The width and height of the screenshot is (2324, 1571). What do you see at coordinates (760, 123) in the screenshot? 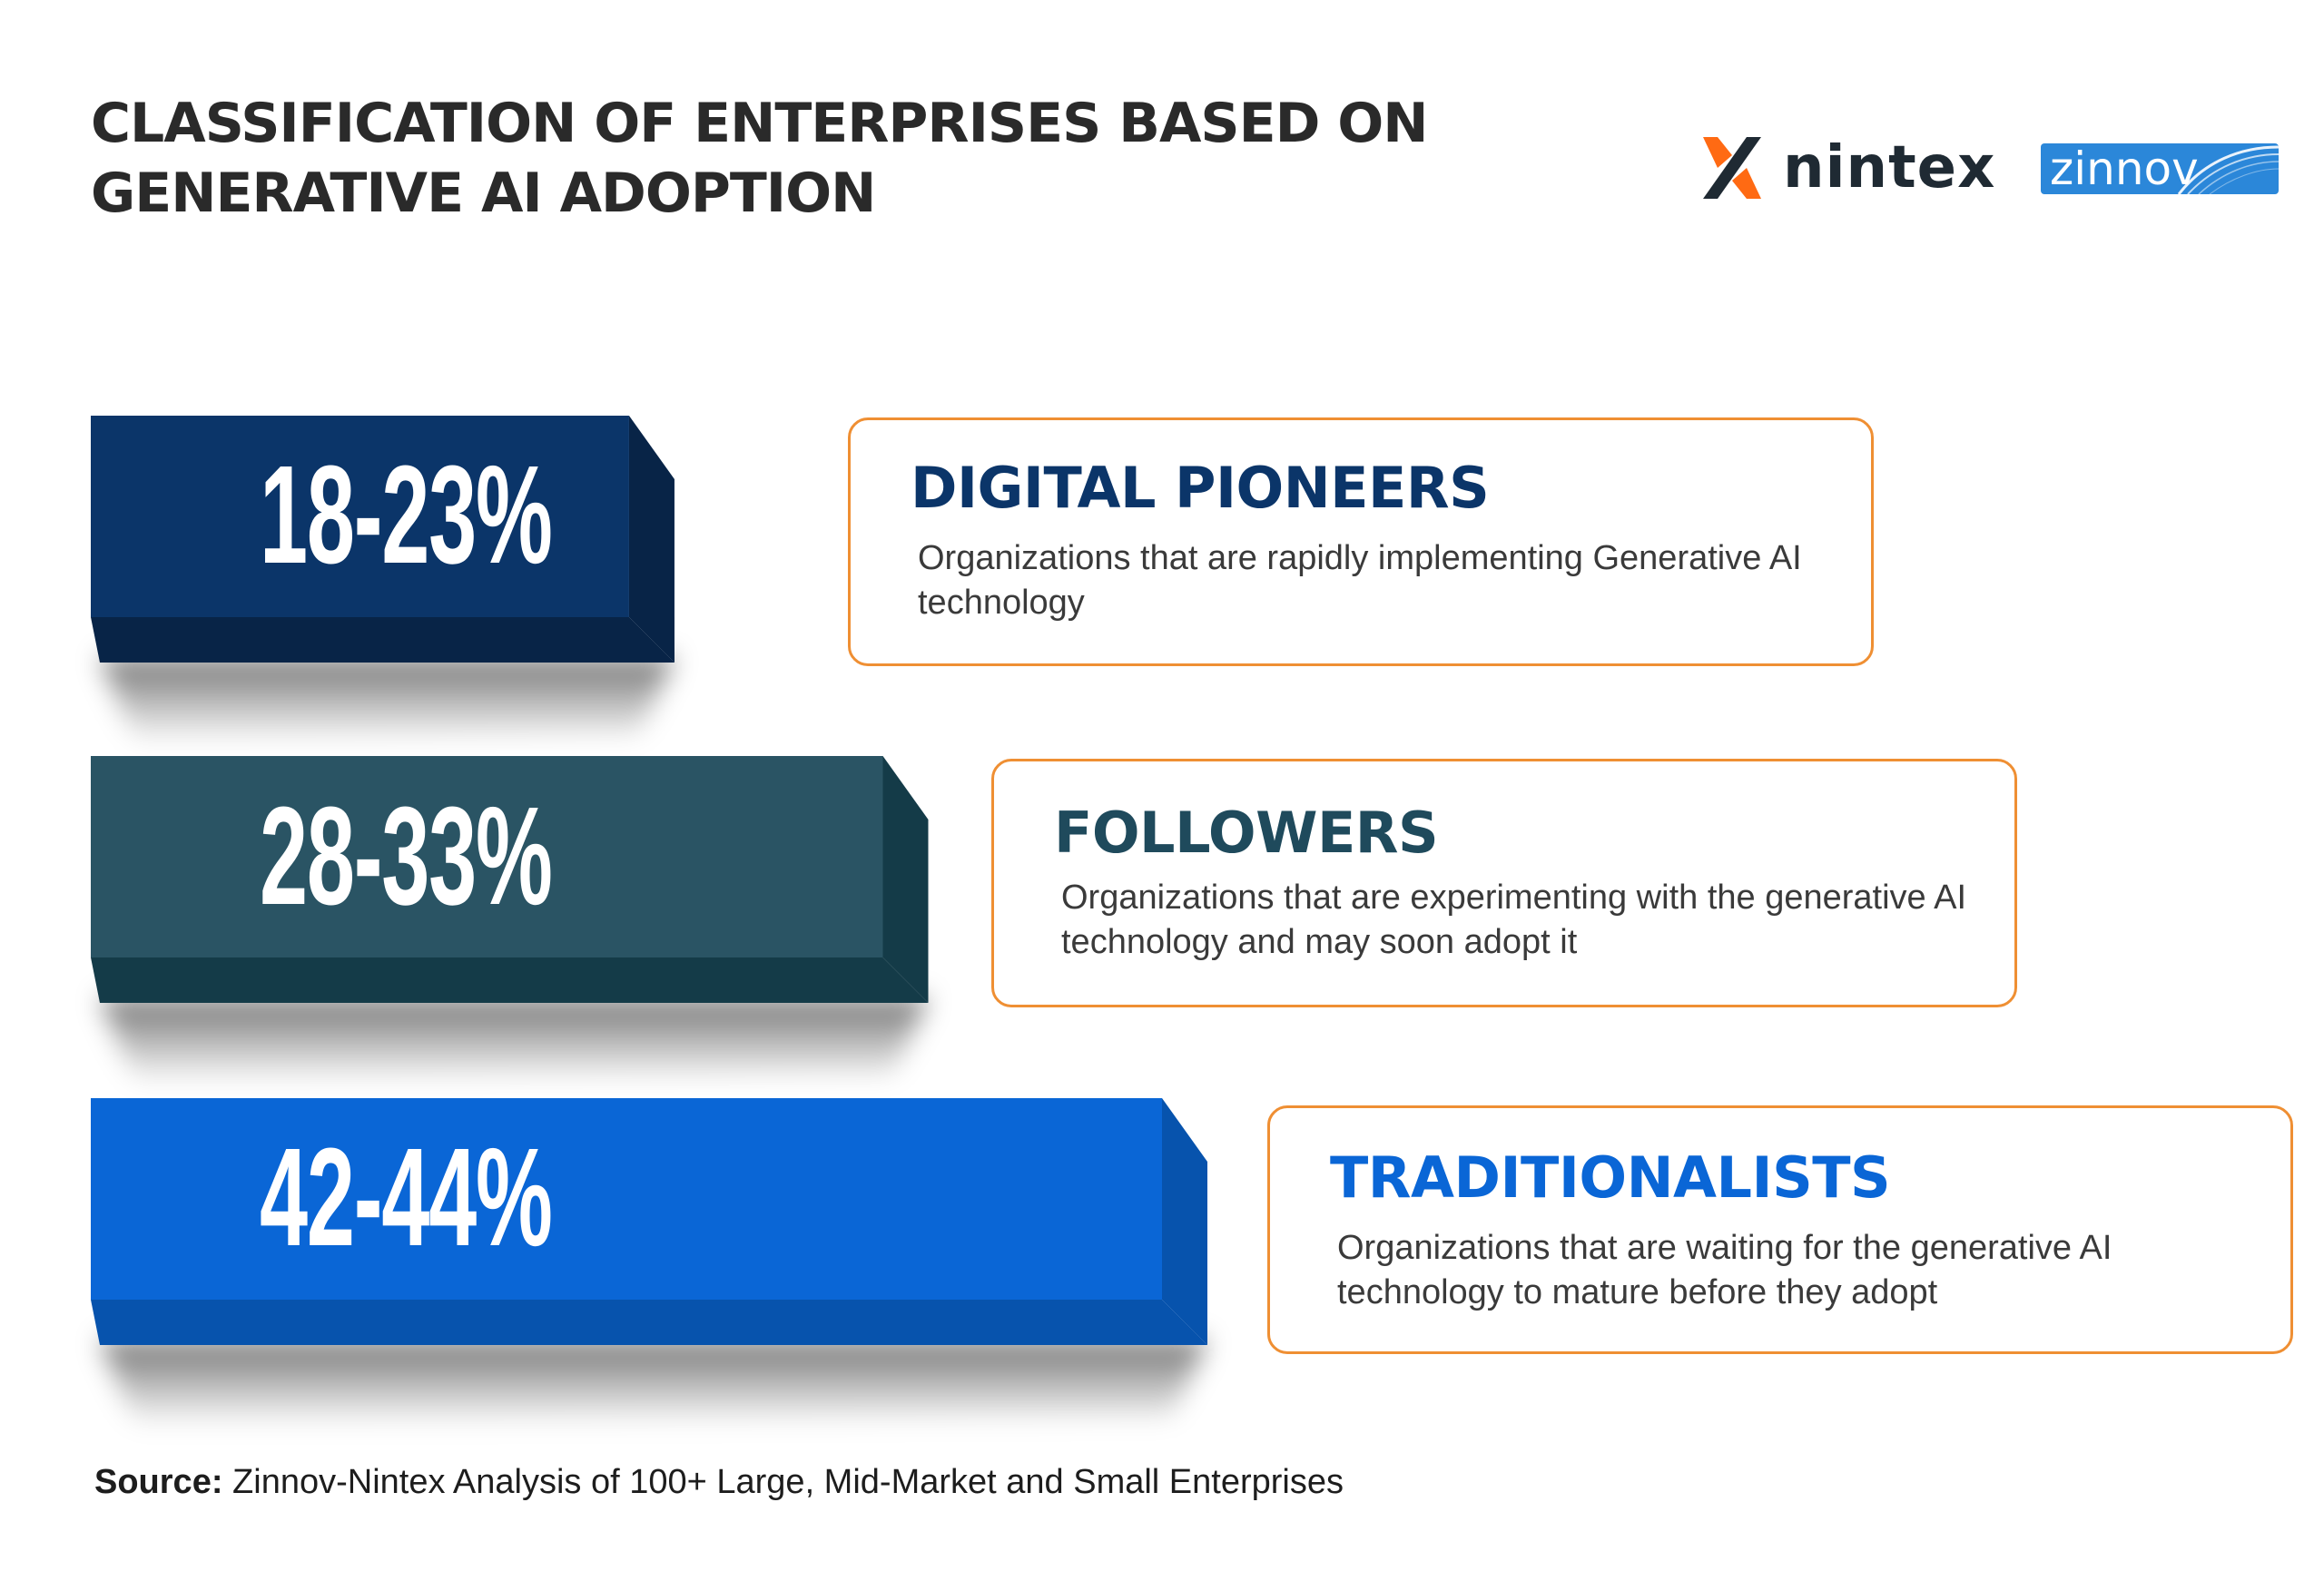
I see `chart-title-line-1: CLASSIFICATION OF ENTERPRISES BASED ON` at bounding box center [760, 123].